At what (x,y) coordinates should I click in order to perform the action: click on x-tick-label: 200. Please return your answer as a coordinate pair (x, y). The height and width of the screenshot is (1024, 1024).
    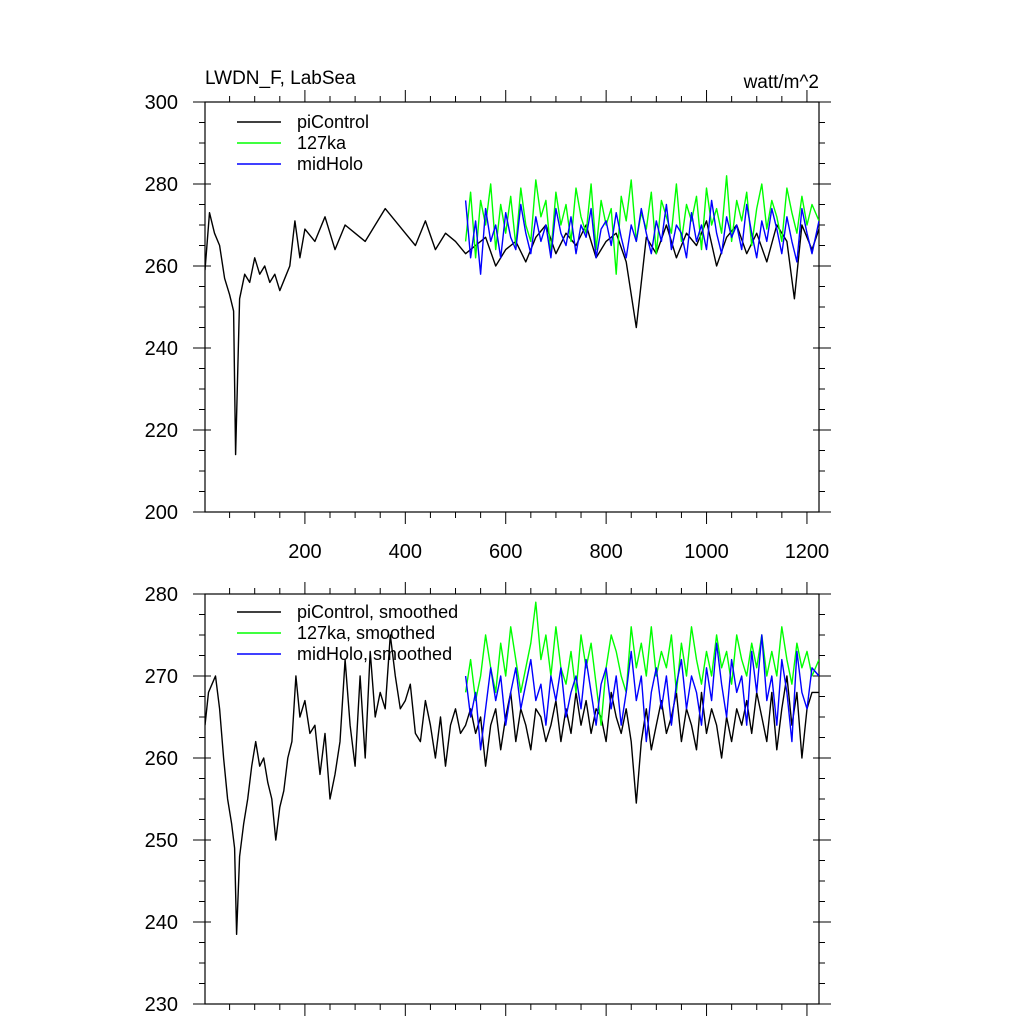
    Looking at the image, I should click on (304, 552).